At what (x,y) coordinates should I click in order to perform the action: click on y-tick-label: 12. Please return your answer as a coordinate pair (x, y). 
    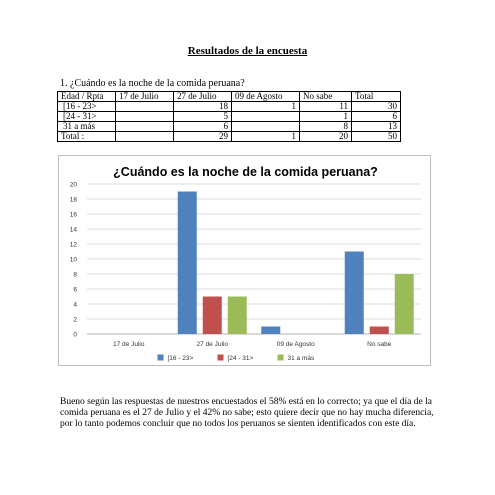
    Looking at the image, I should click on (74, 245).